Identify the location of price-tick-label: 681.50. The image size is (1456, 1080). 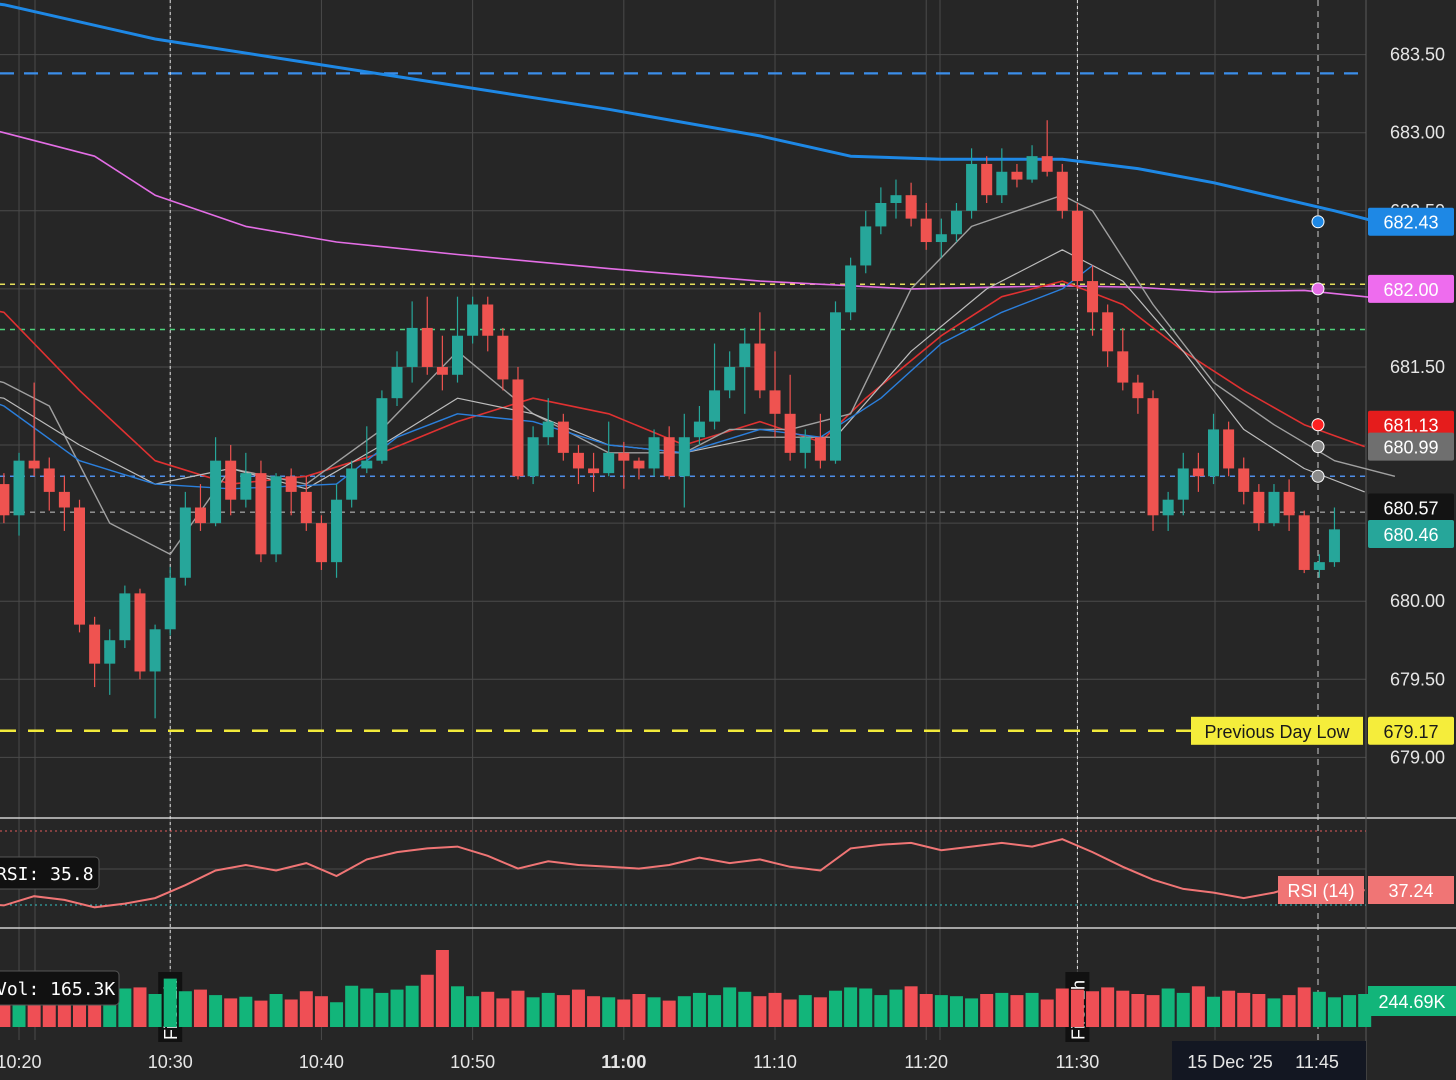
(1417, 367).